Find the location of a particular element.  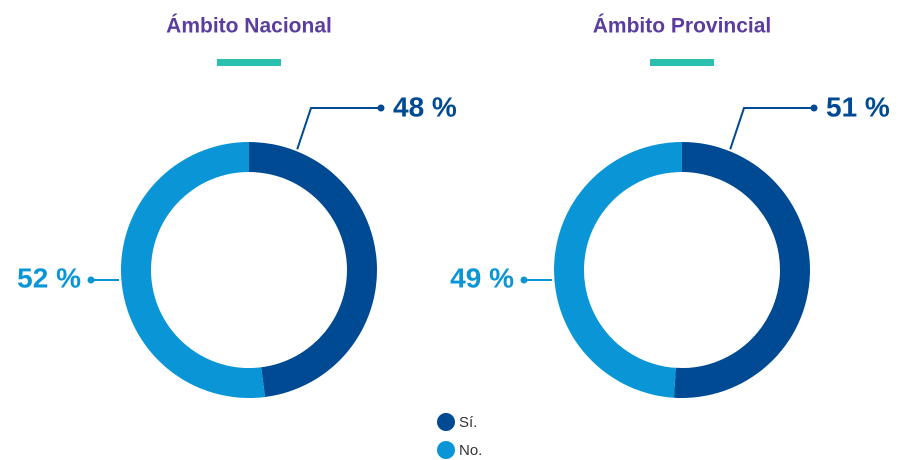

chart-title: Ámbito Nacional is located at coordinates (249, 26).